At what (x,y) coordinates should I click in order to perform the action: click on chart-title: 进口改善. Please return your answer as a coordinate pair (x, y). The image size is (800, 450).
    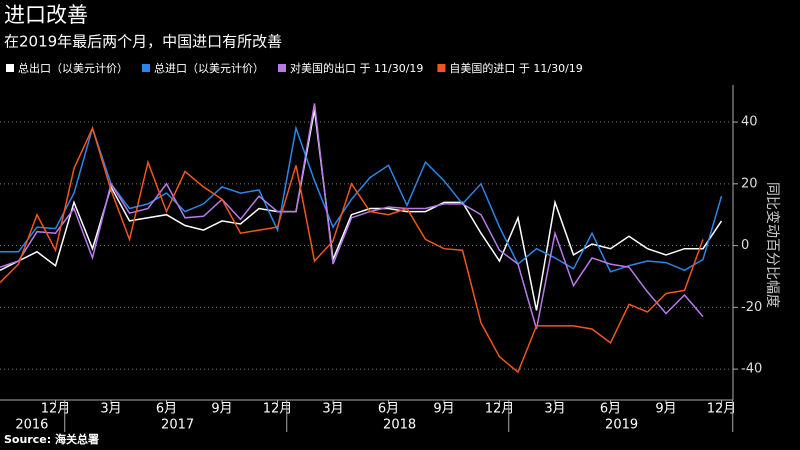
    Looking at the image, I should click on (46, 15).